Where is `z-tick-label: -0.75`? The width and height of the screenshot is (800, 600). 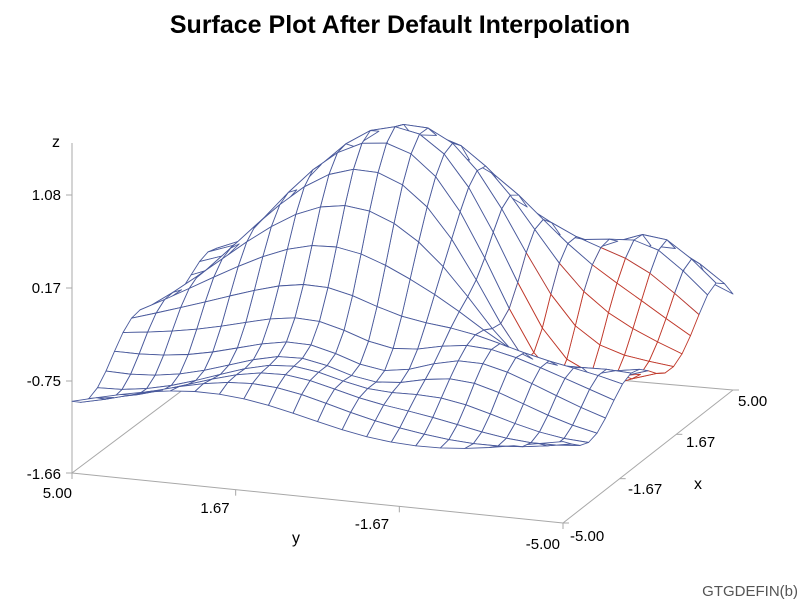 z-tick-label: -0.75 is located at coordinates (44, 381).